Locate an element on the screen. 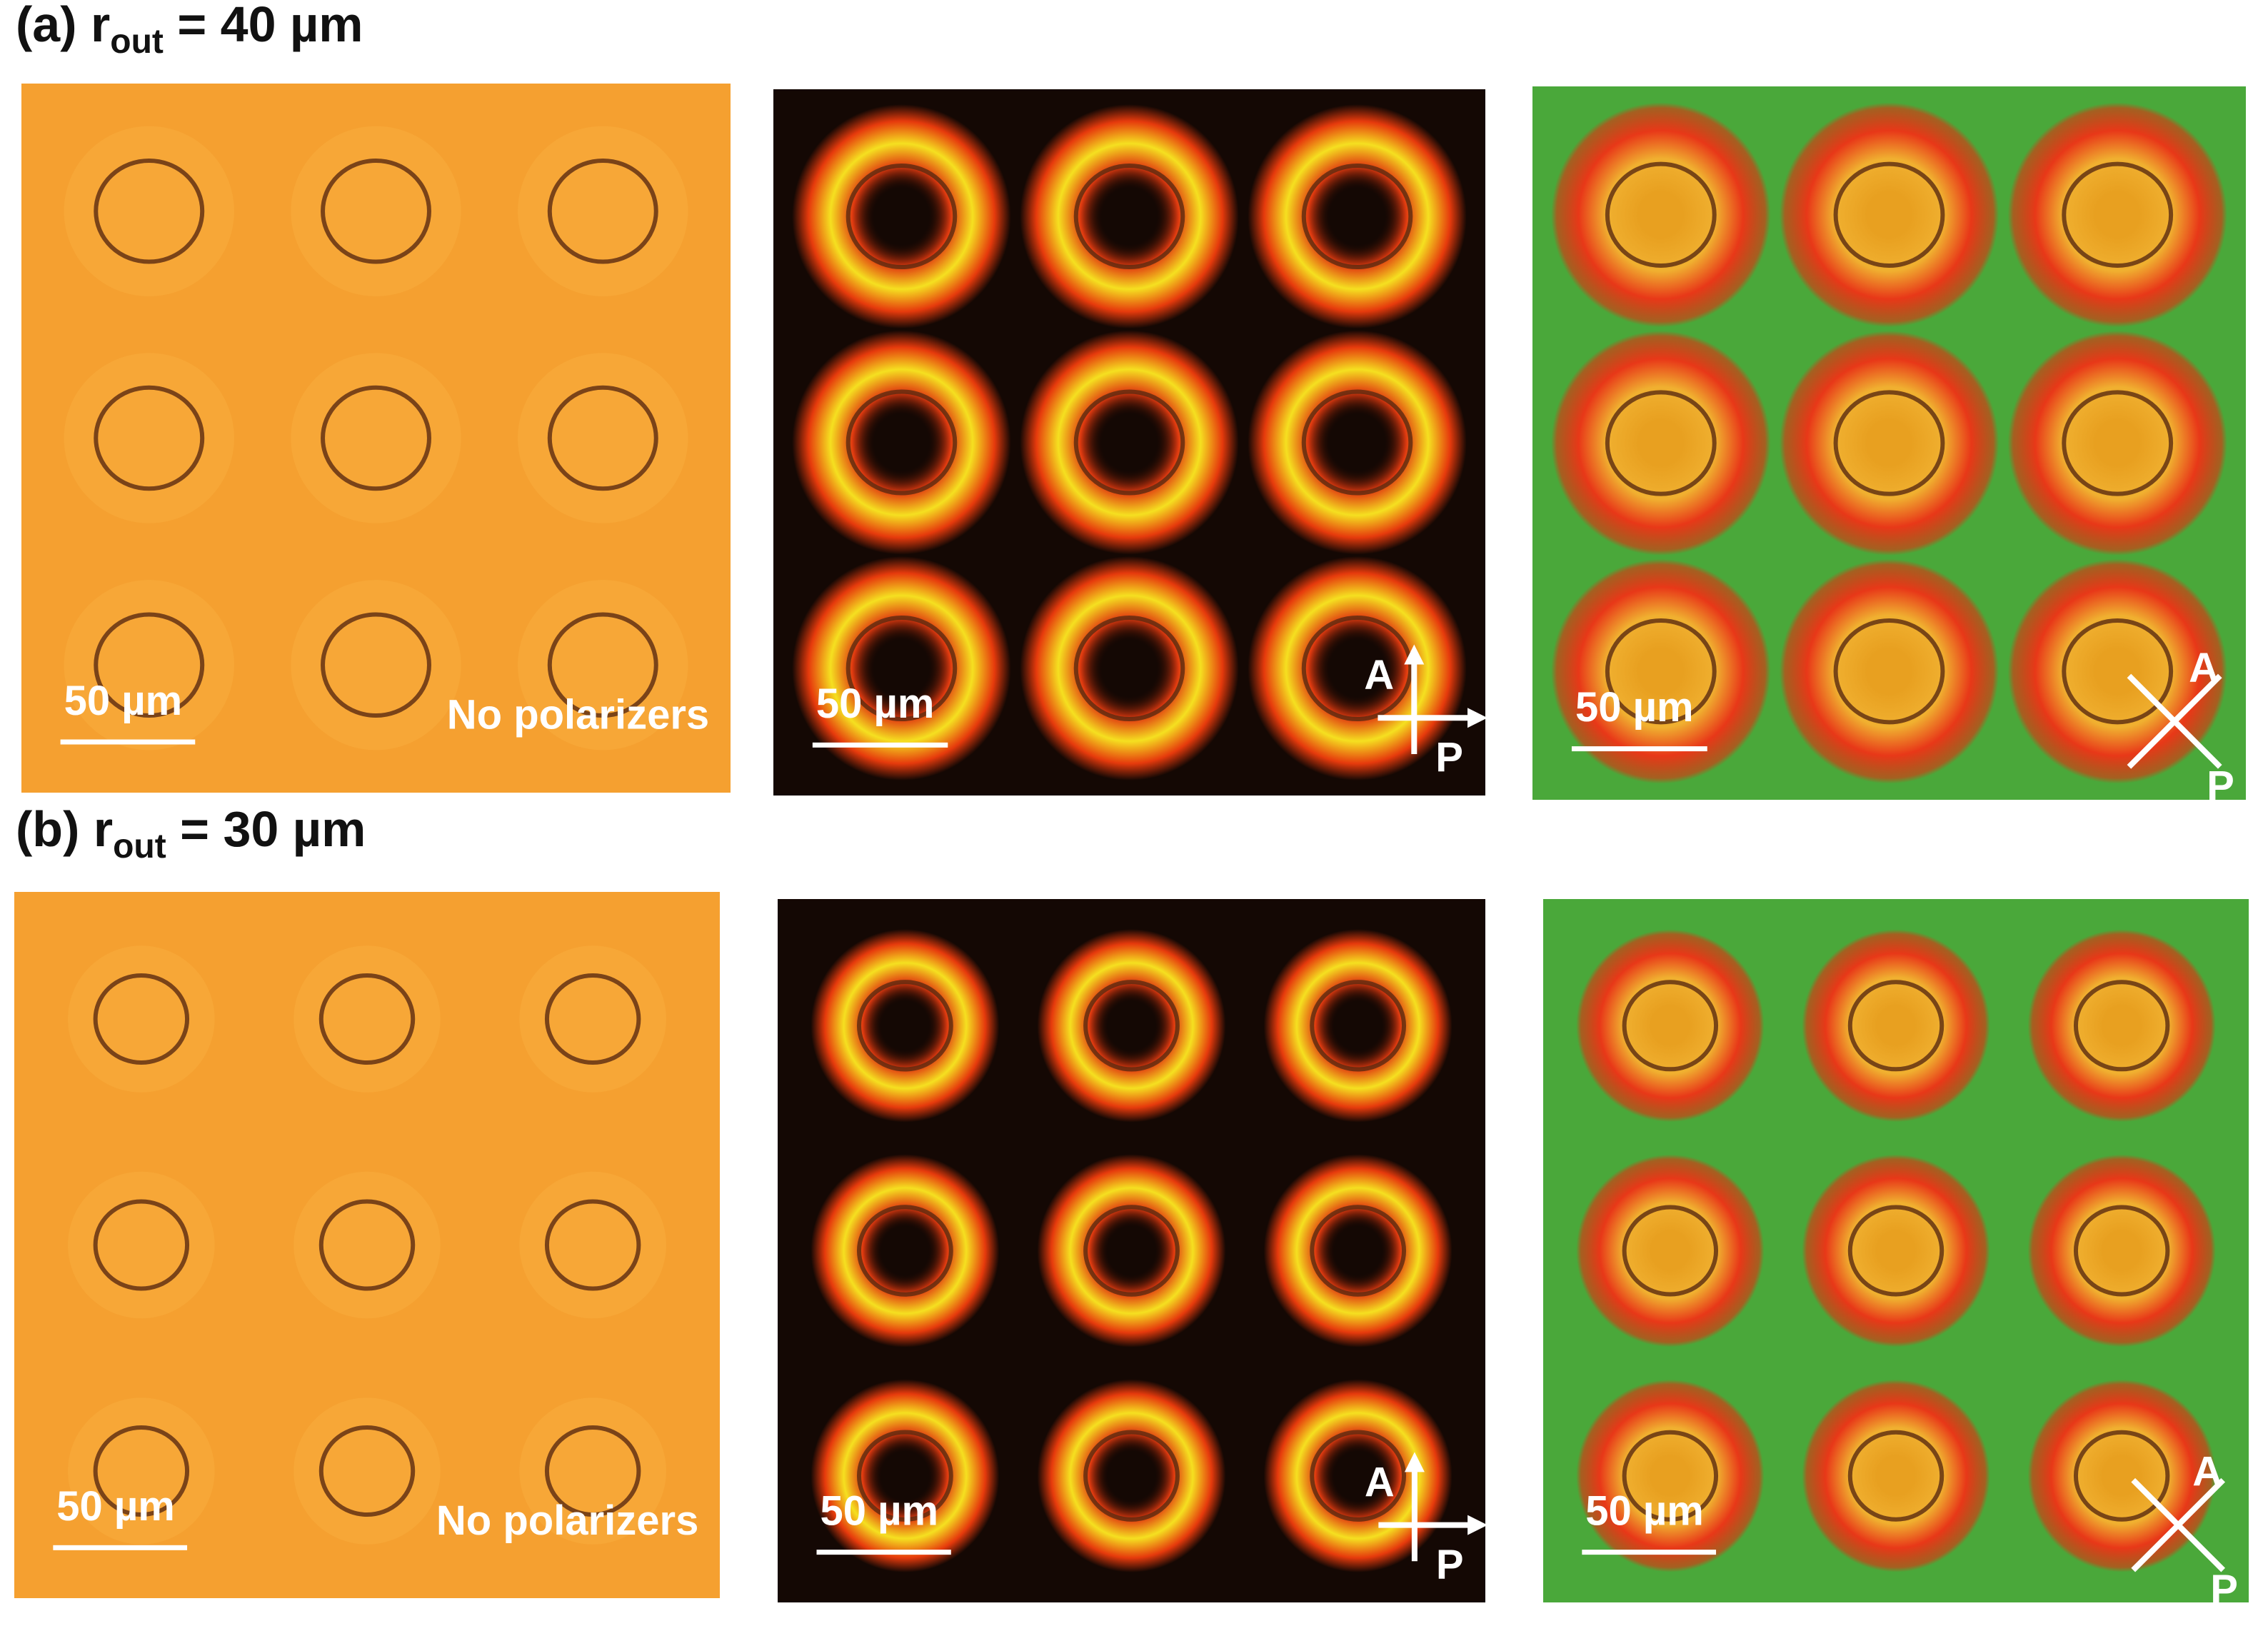  panel-label: (a) rout = 40 µm is located at coordinates (190, 31).